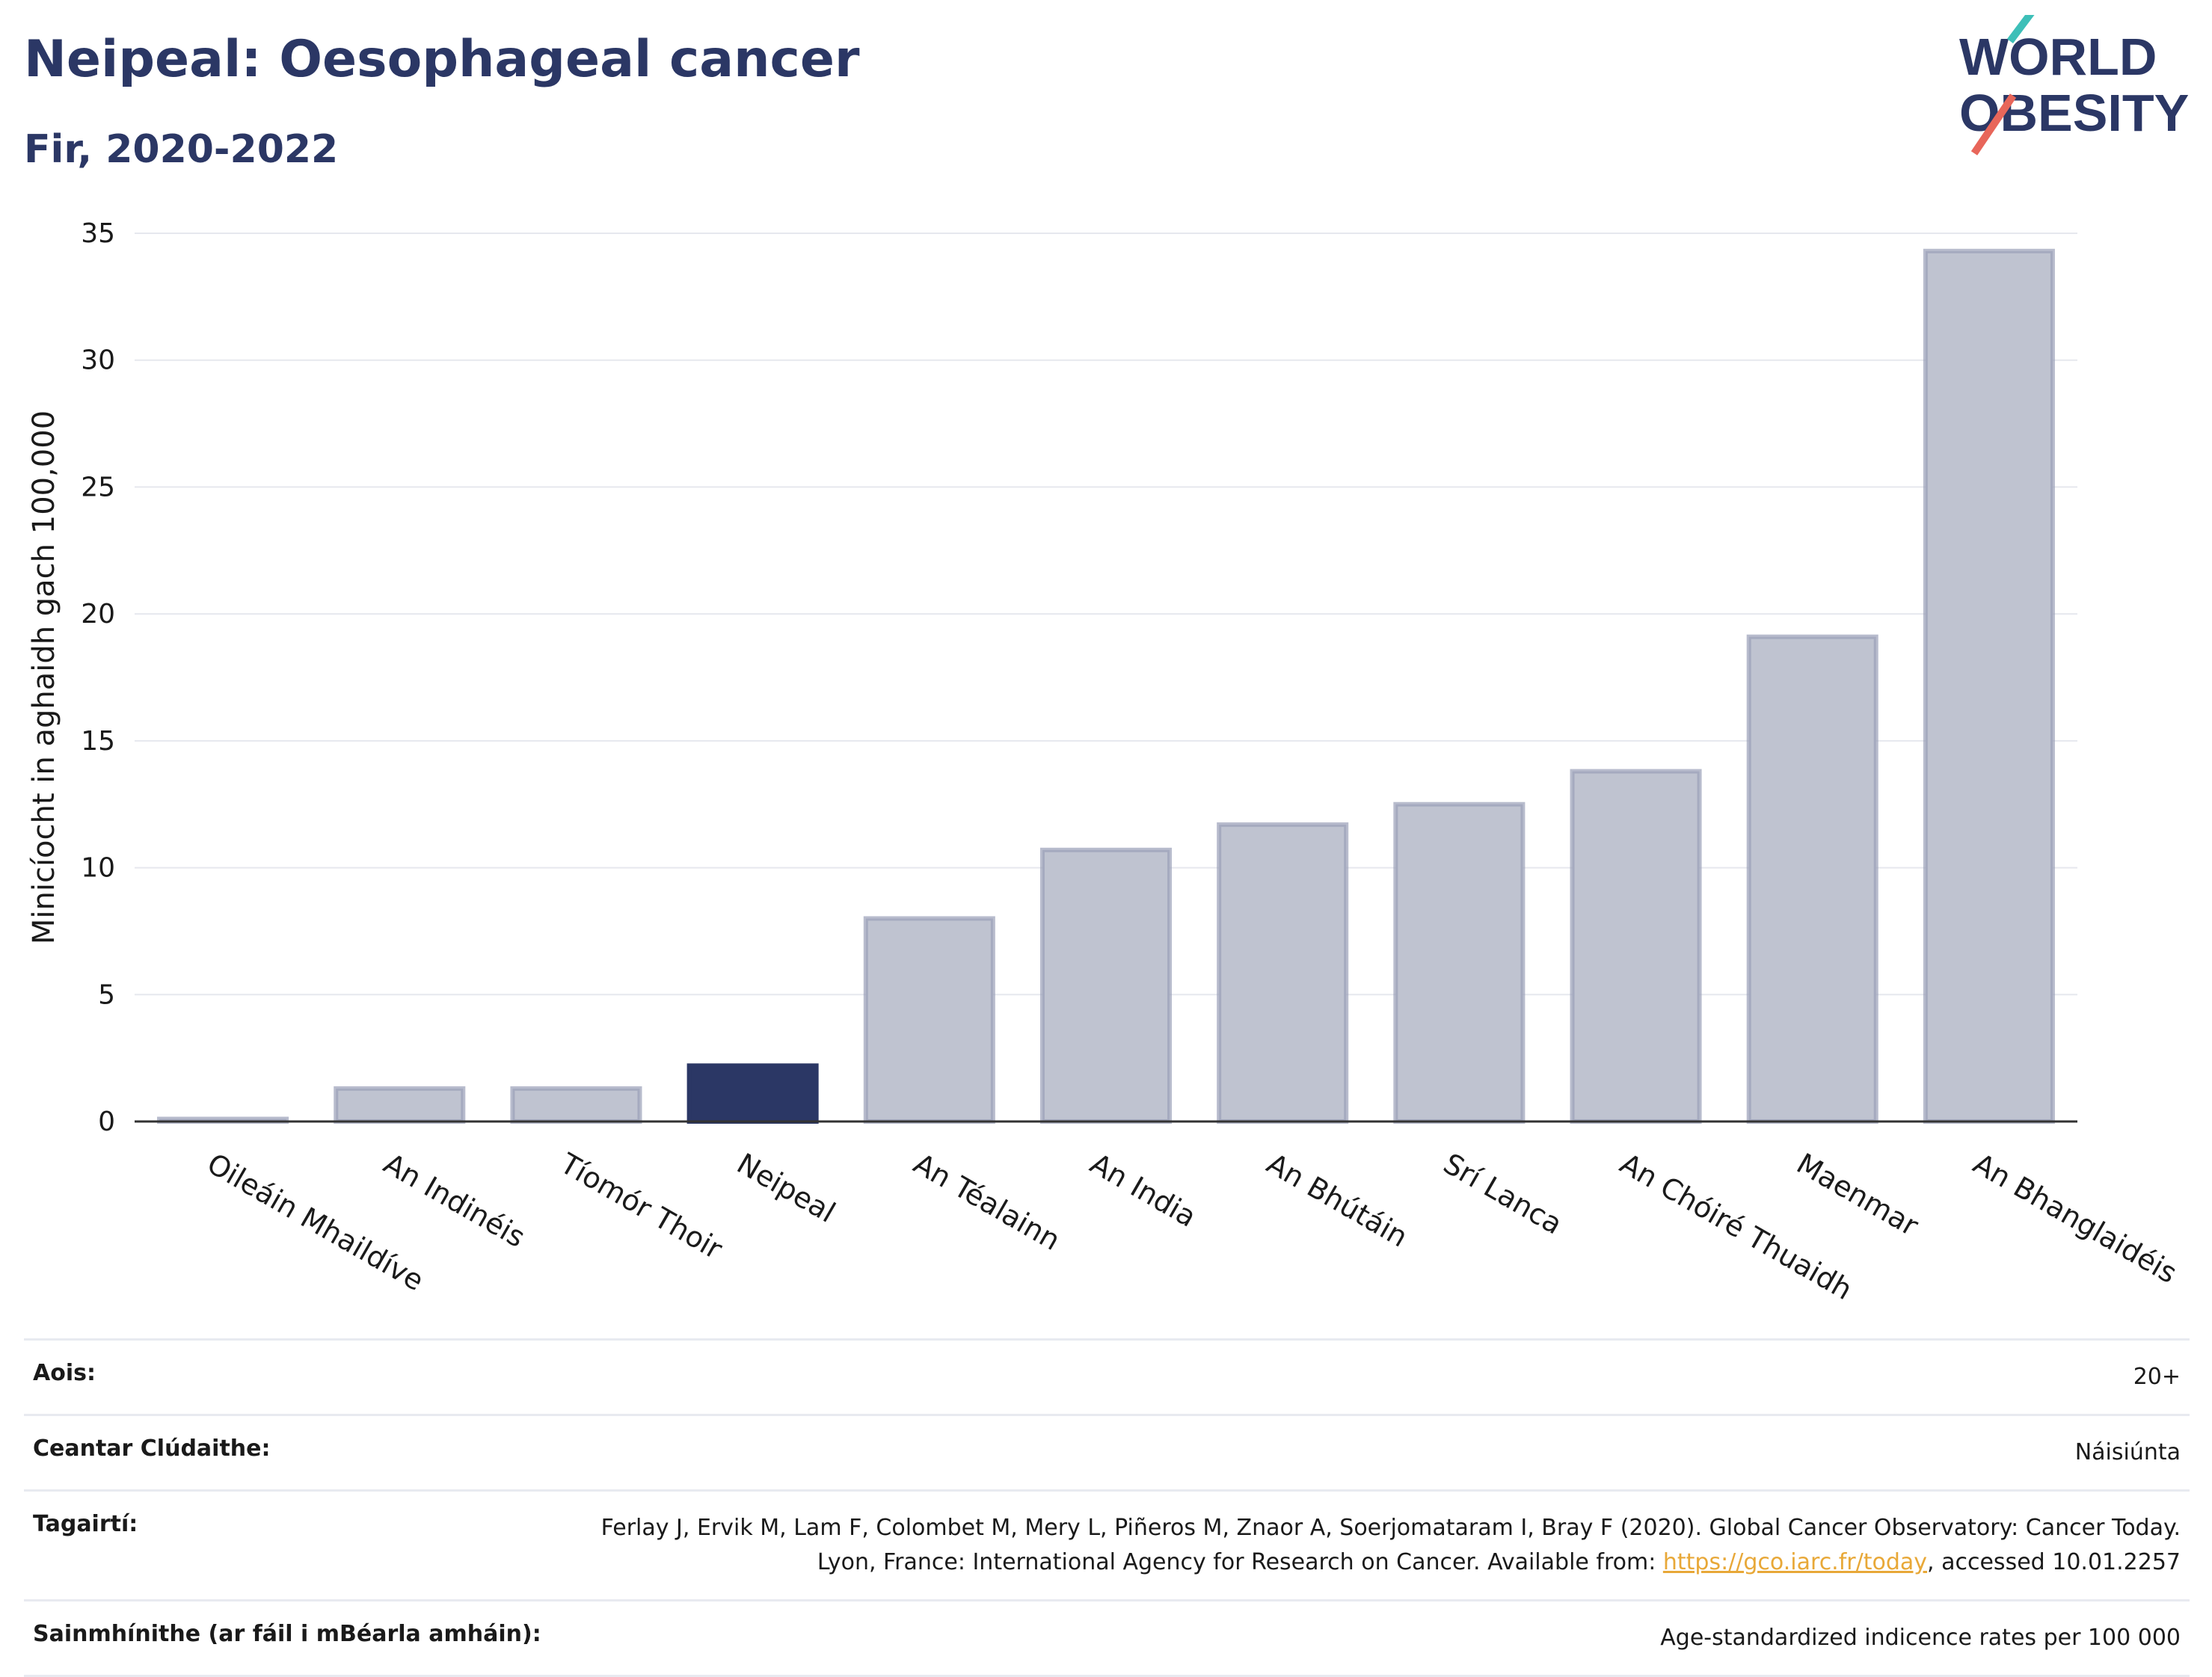  I want to click on x-tick-label: Neipeal, so click(786, 1188).